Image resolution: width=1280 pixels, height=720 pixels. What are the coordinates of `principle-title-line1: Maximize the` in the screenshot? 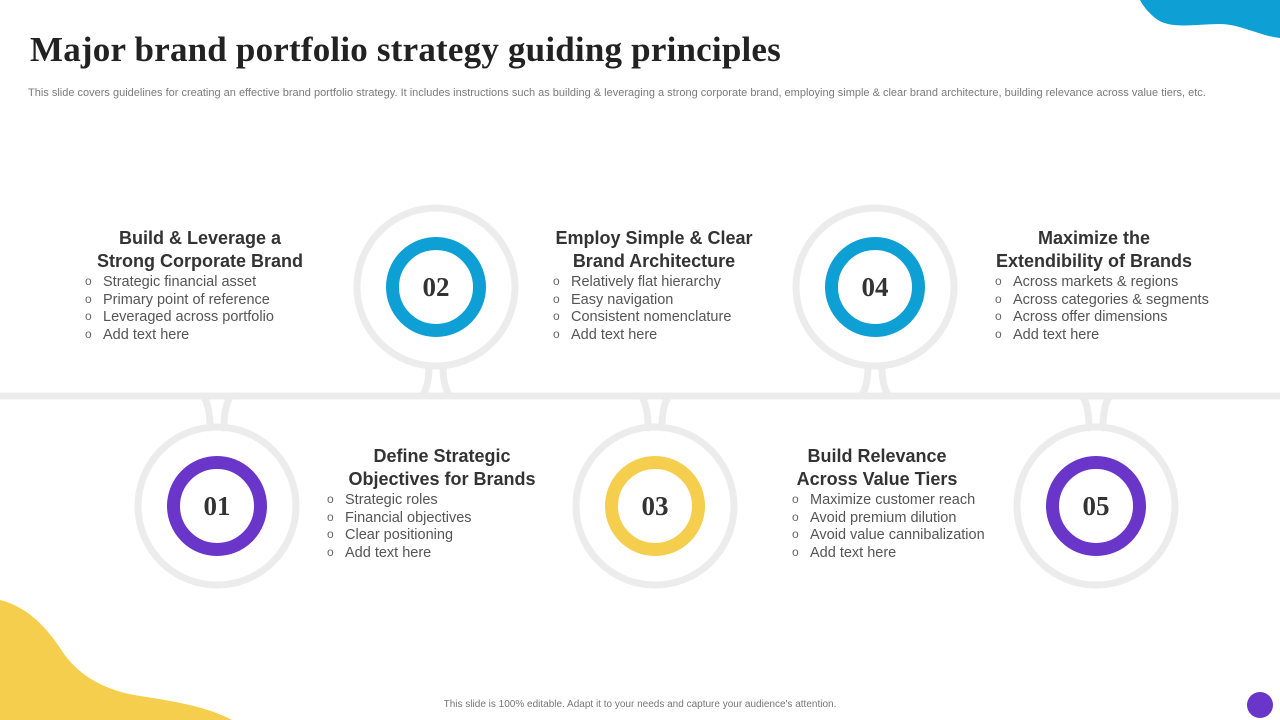 It's located at (1094, 238).